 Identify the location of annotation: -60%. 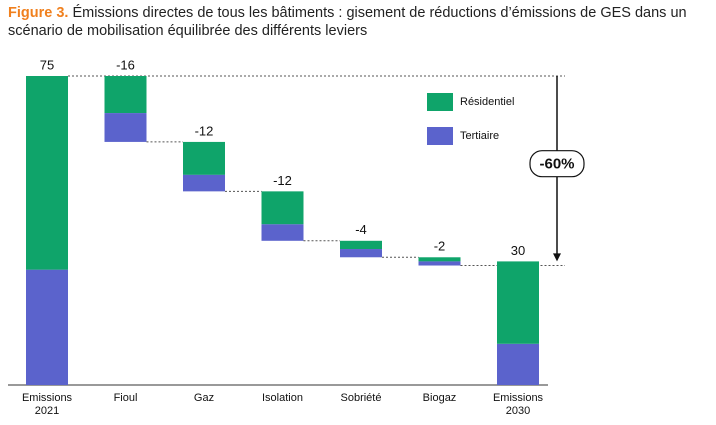
(556, 164).